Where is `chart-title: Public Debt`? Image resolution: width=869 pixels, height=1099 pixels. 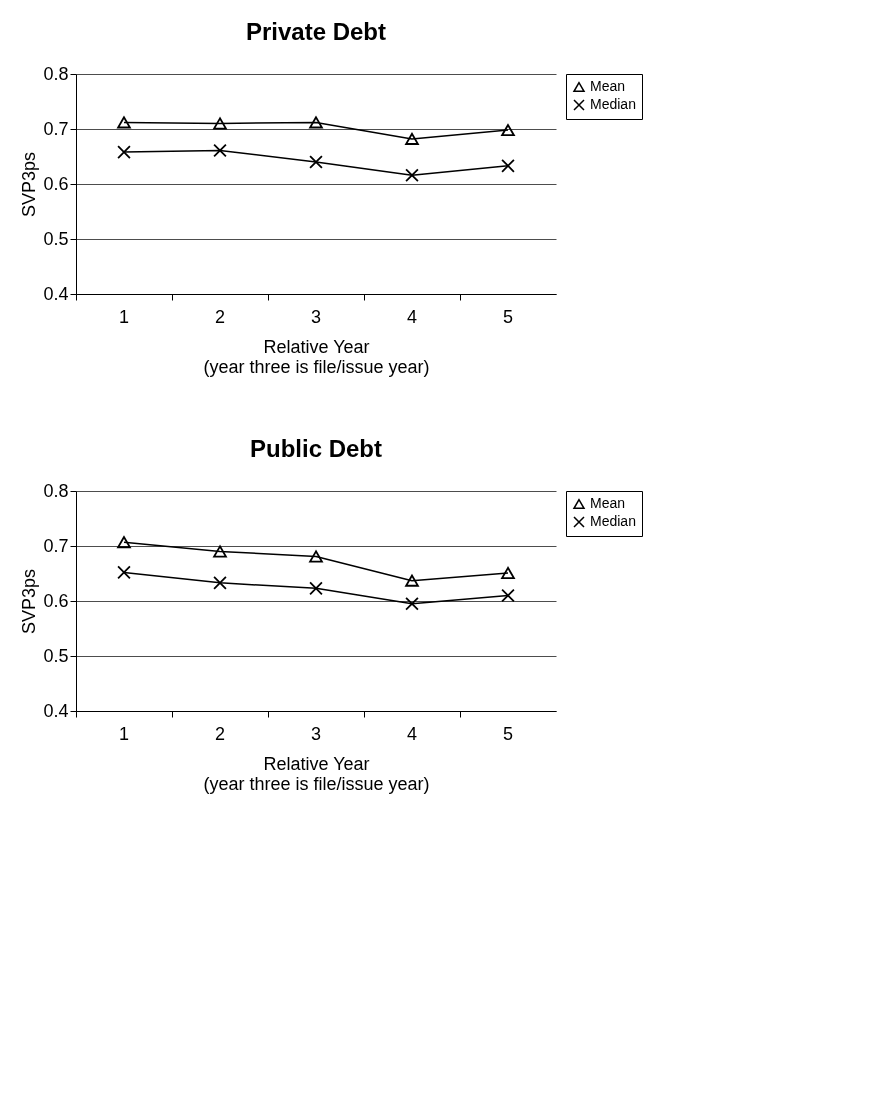 chart-title: Public Debt is located at coordinates (316, 448).